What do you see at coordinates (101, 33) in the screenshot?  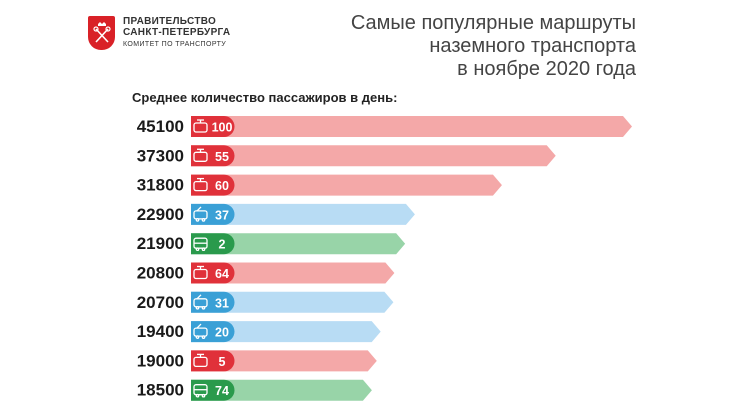 I see `keys-crown-emblem-icon` at bounding box center [101, 33].